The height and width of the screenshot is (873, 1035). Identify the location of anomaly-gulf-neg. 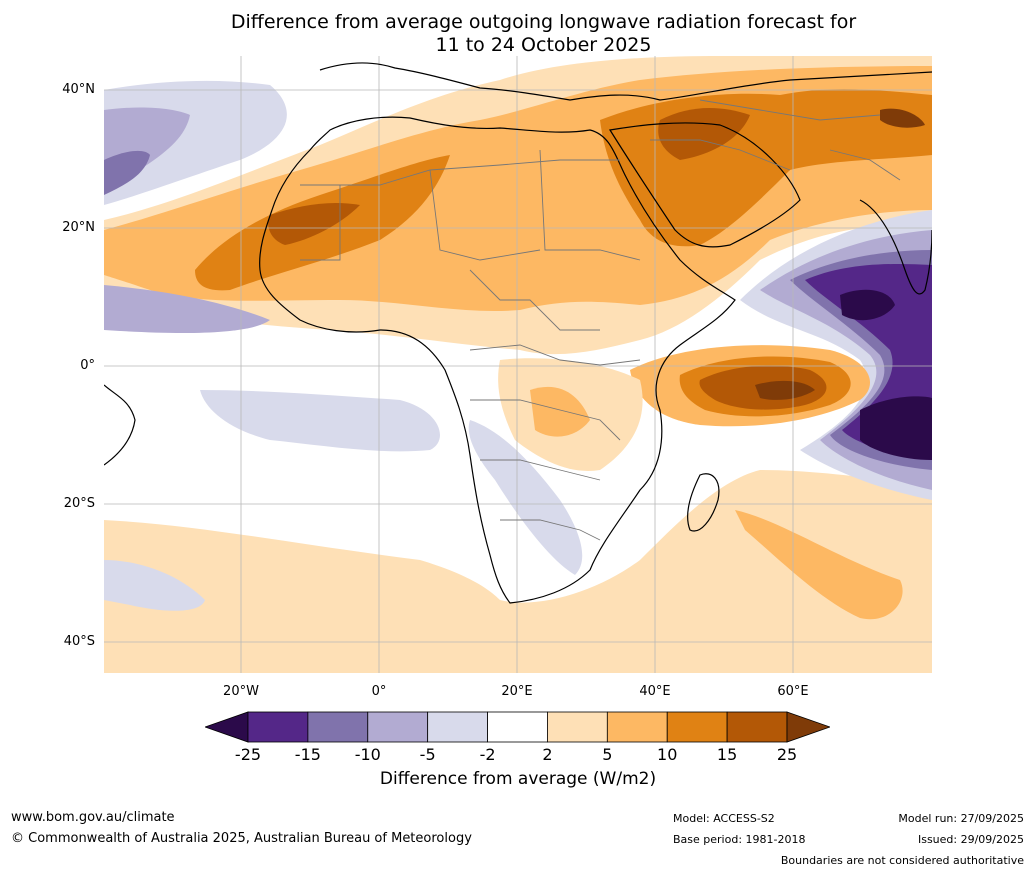
(320, 421).